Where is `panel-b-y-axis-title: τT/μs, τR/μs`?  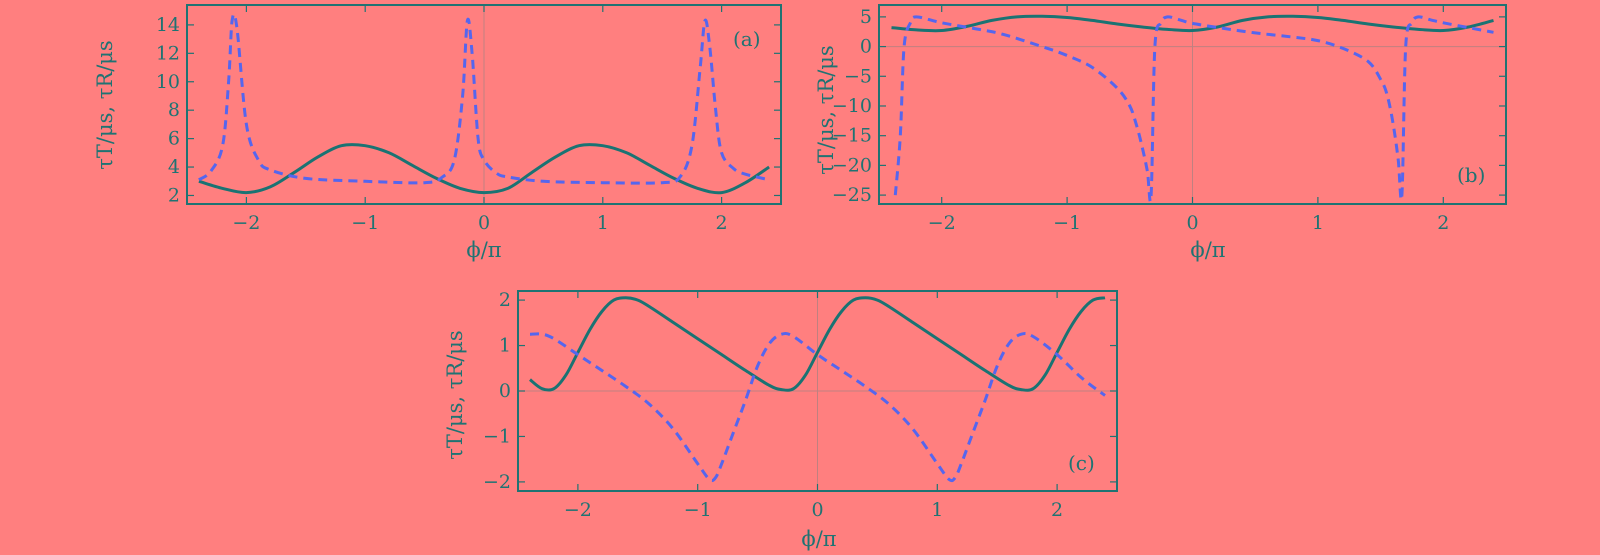
panel-b-y-axis-title: τT/μs, τR/μs is located at coordinates (826, 109).